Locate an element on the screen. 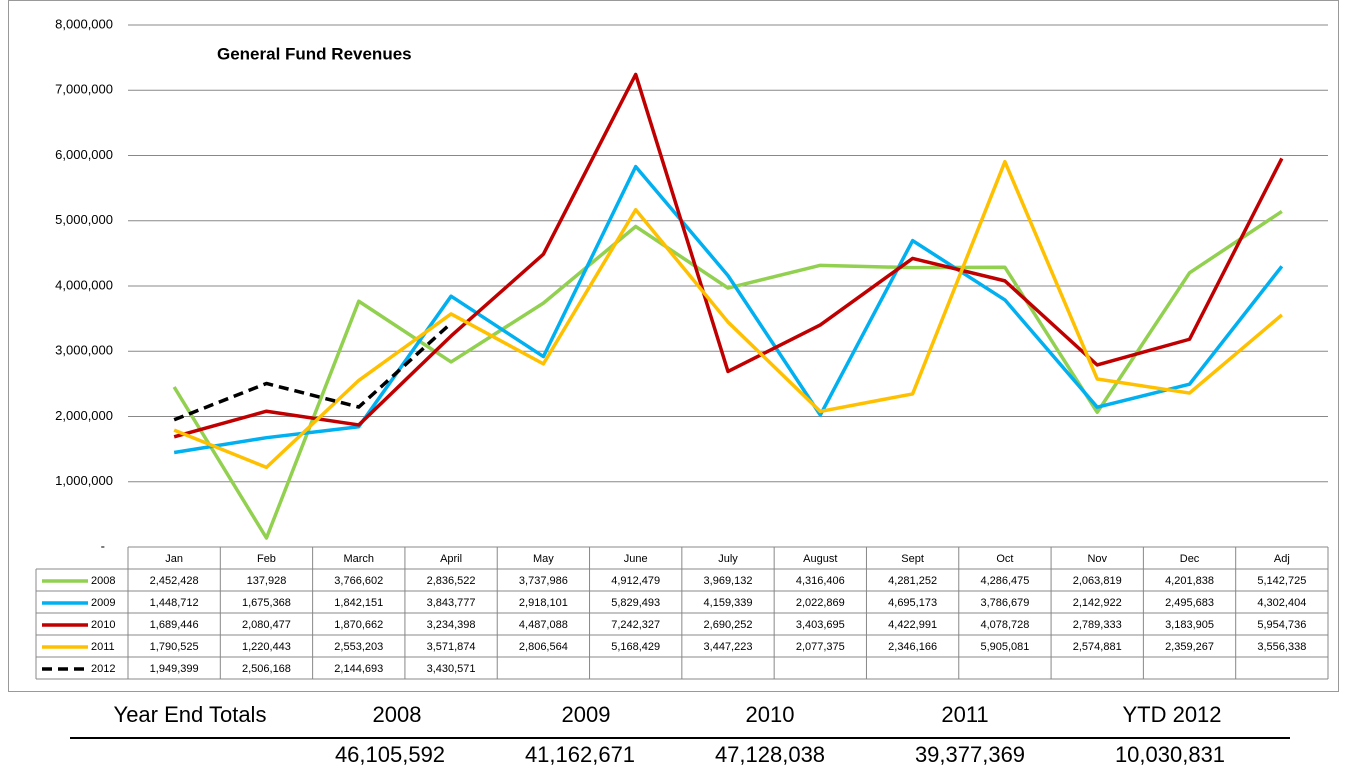 The height and width of the screenshot is (767, 1347). table-cell: 3,234,398 is located at coordinates (451, 625).